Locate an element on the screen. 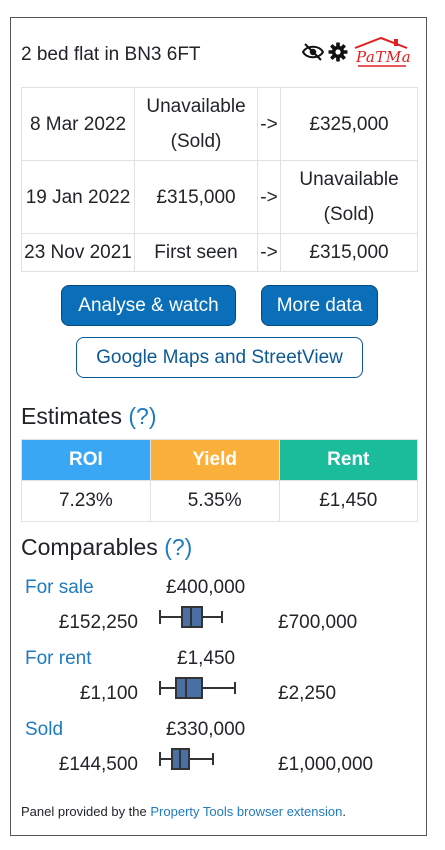  comparables-help-link: (?) is located at coordinates (178, 547).